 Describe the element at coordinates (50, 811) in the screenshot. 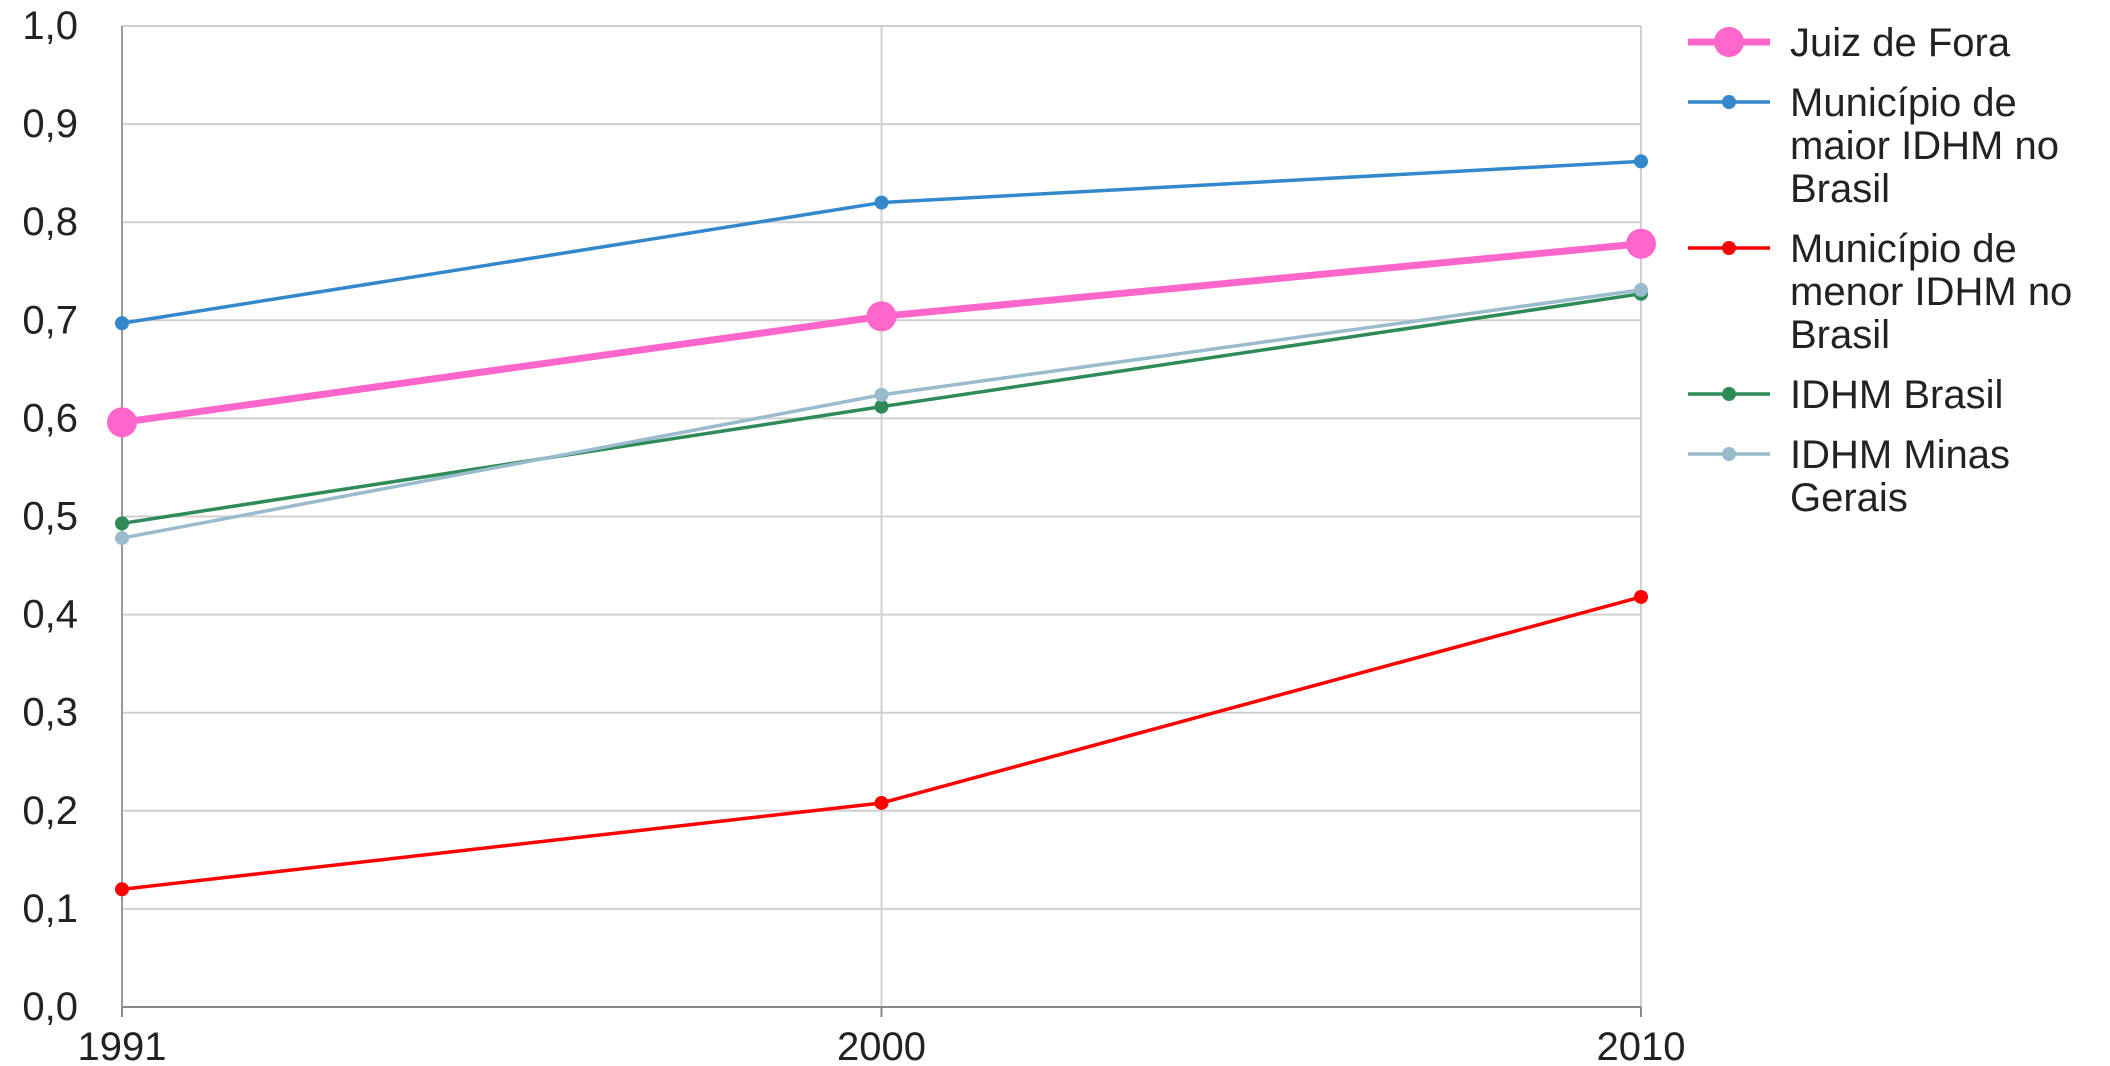

I see `y-tick-label: 0,2` at that location.